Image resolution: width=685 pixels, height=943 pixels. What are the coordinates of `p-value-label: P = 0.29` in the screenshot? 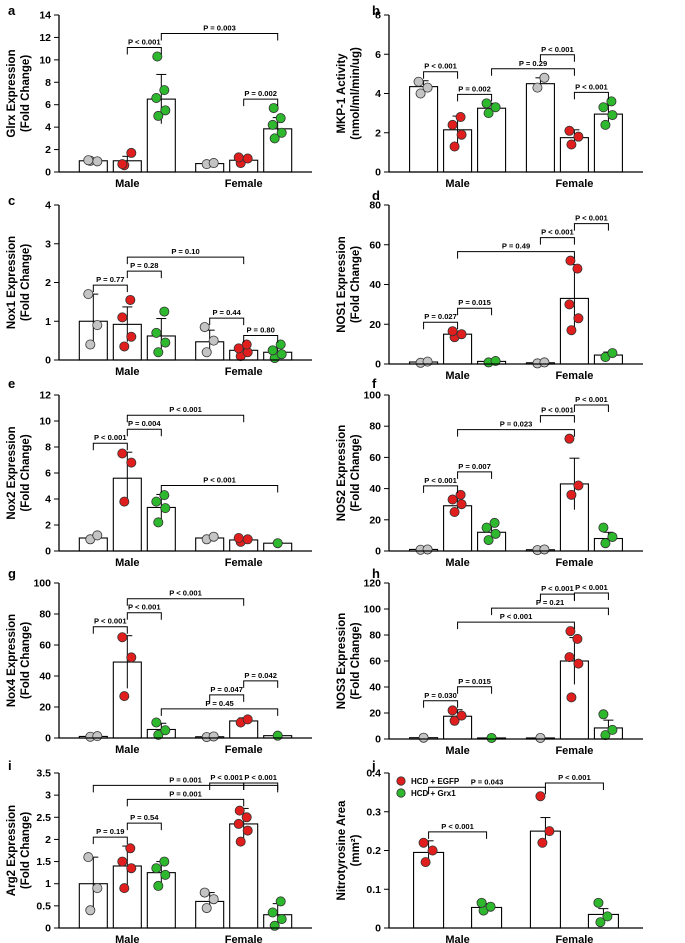 It's located at (533, 63).